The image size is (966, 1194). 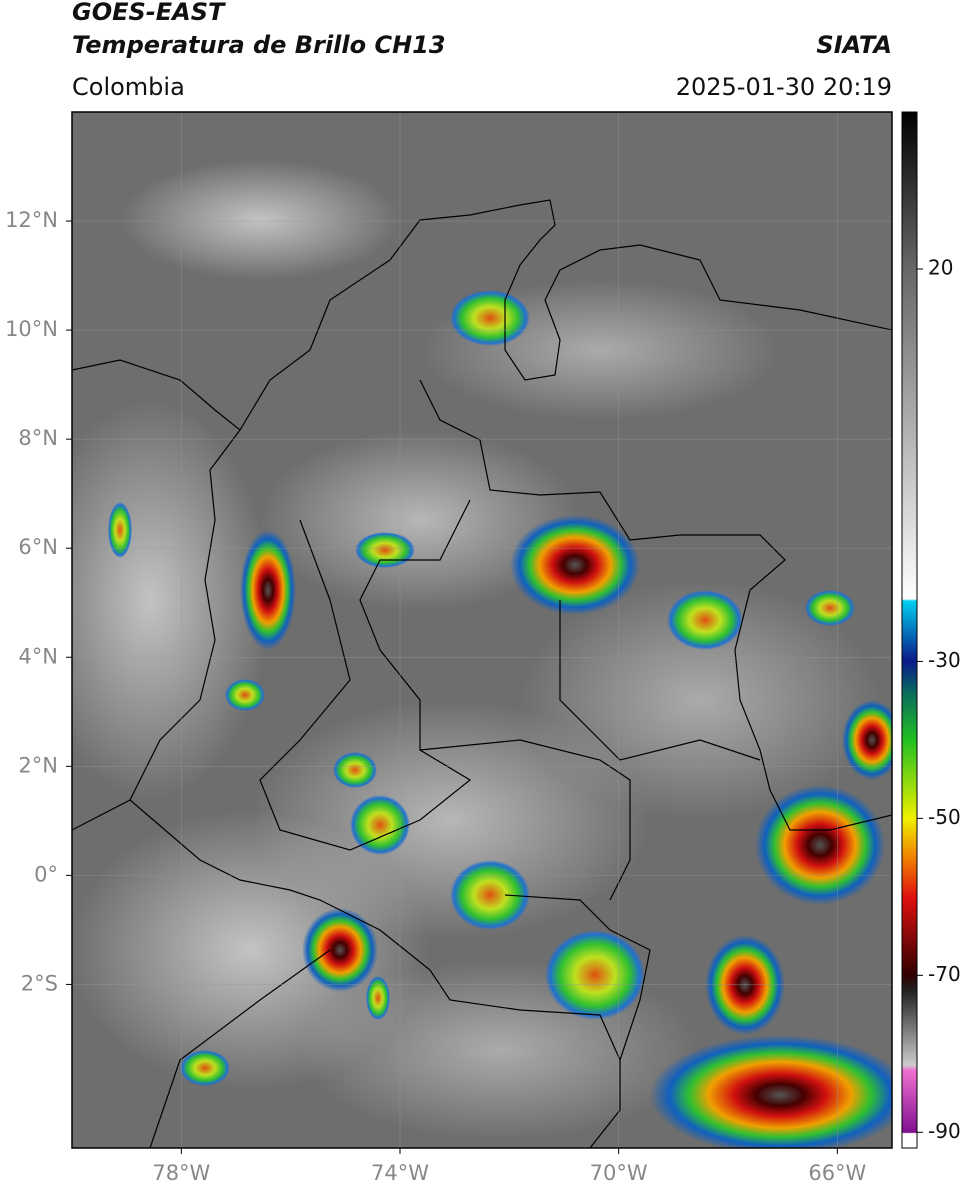 I want to click on colorbar, so click(x=909, y=630).